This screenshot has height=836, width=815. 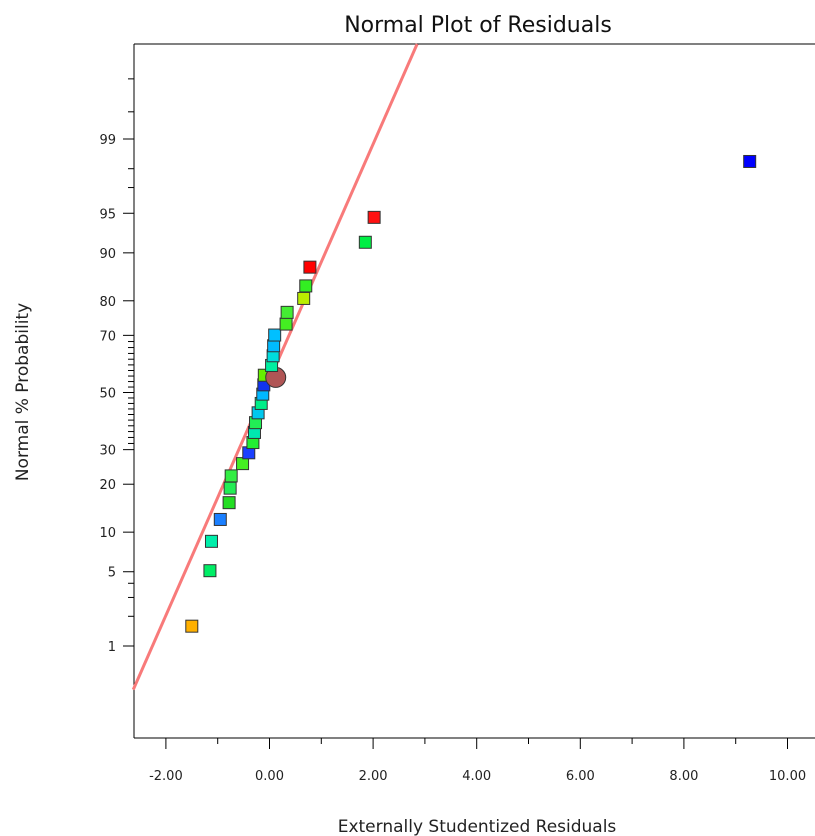 What do you see at coordinates (107, 214) in the screenshot?
I see `y-tick-label: 95` at bounding box center [107, 214].